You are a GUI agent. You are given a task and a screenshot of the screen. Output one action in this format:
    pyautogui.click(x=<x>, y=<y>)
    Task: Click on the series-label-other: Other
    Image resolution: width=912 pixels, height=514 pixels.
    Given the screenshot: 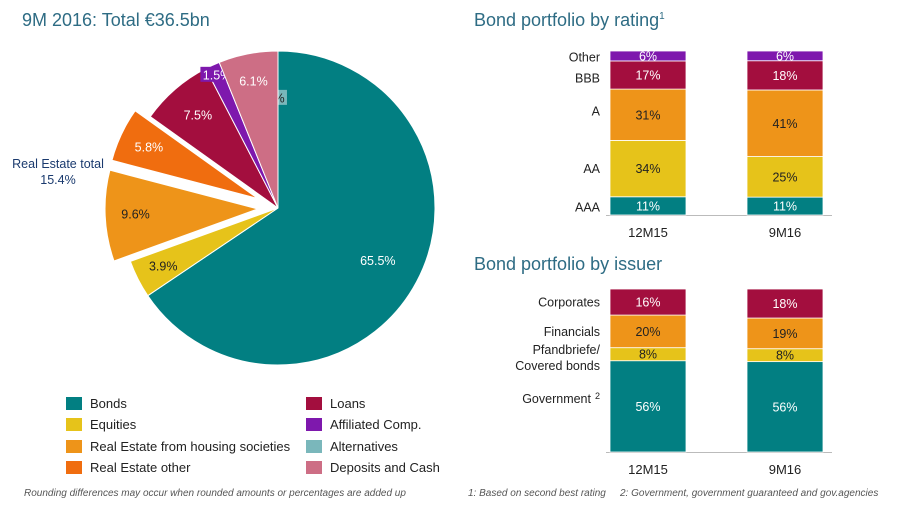 What is the action you would take?
    pyautogui.click(x=584, y=57)
    